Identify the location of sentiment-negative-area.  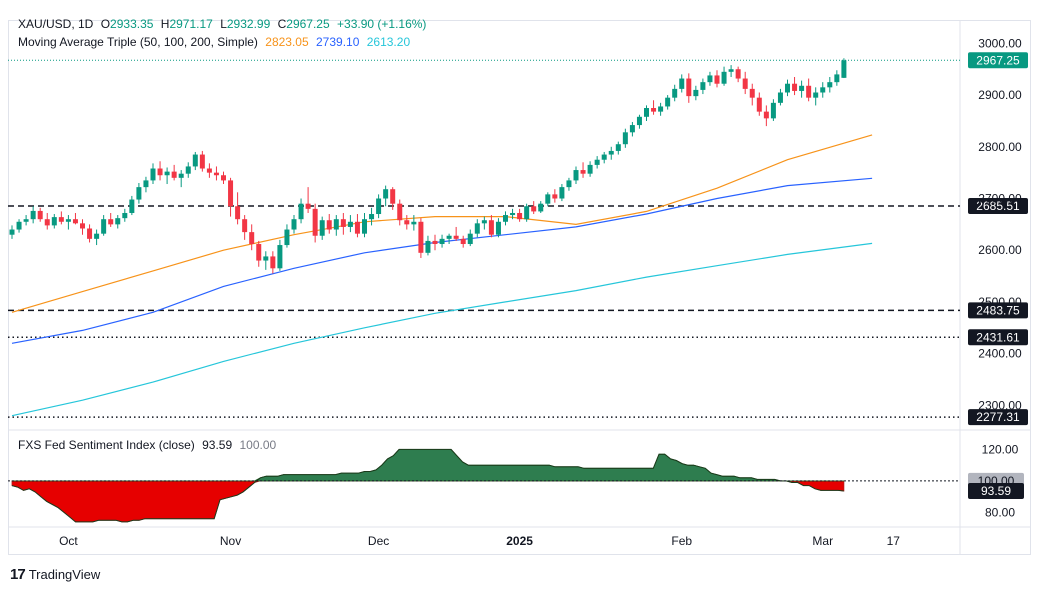
(428, 501).